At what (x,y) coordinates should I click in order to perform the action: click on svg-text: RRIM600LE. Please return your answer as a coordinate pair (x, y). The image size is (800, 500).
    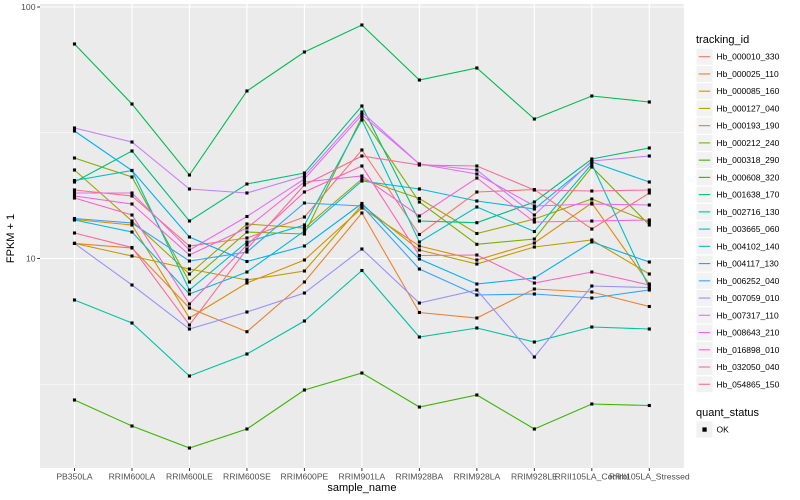
    Looking at the image, I should click on (189, 477).